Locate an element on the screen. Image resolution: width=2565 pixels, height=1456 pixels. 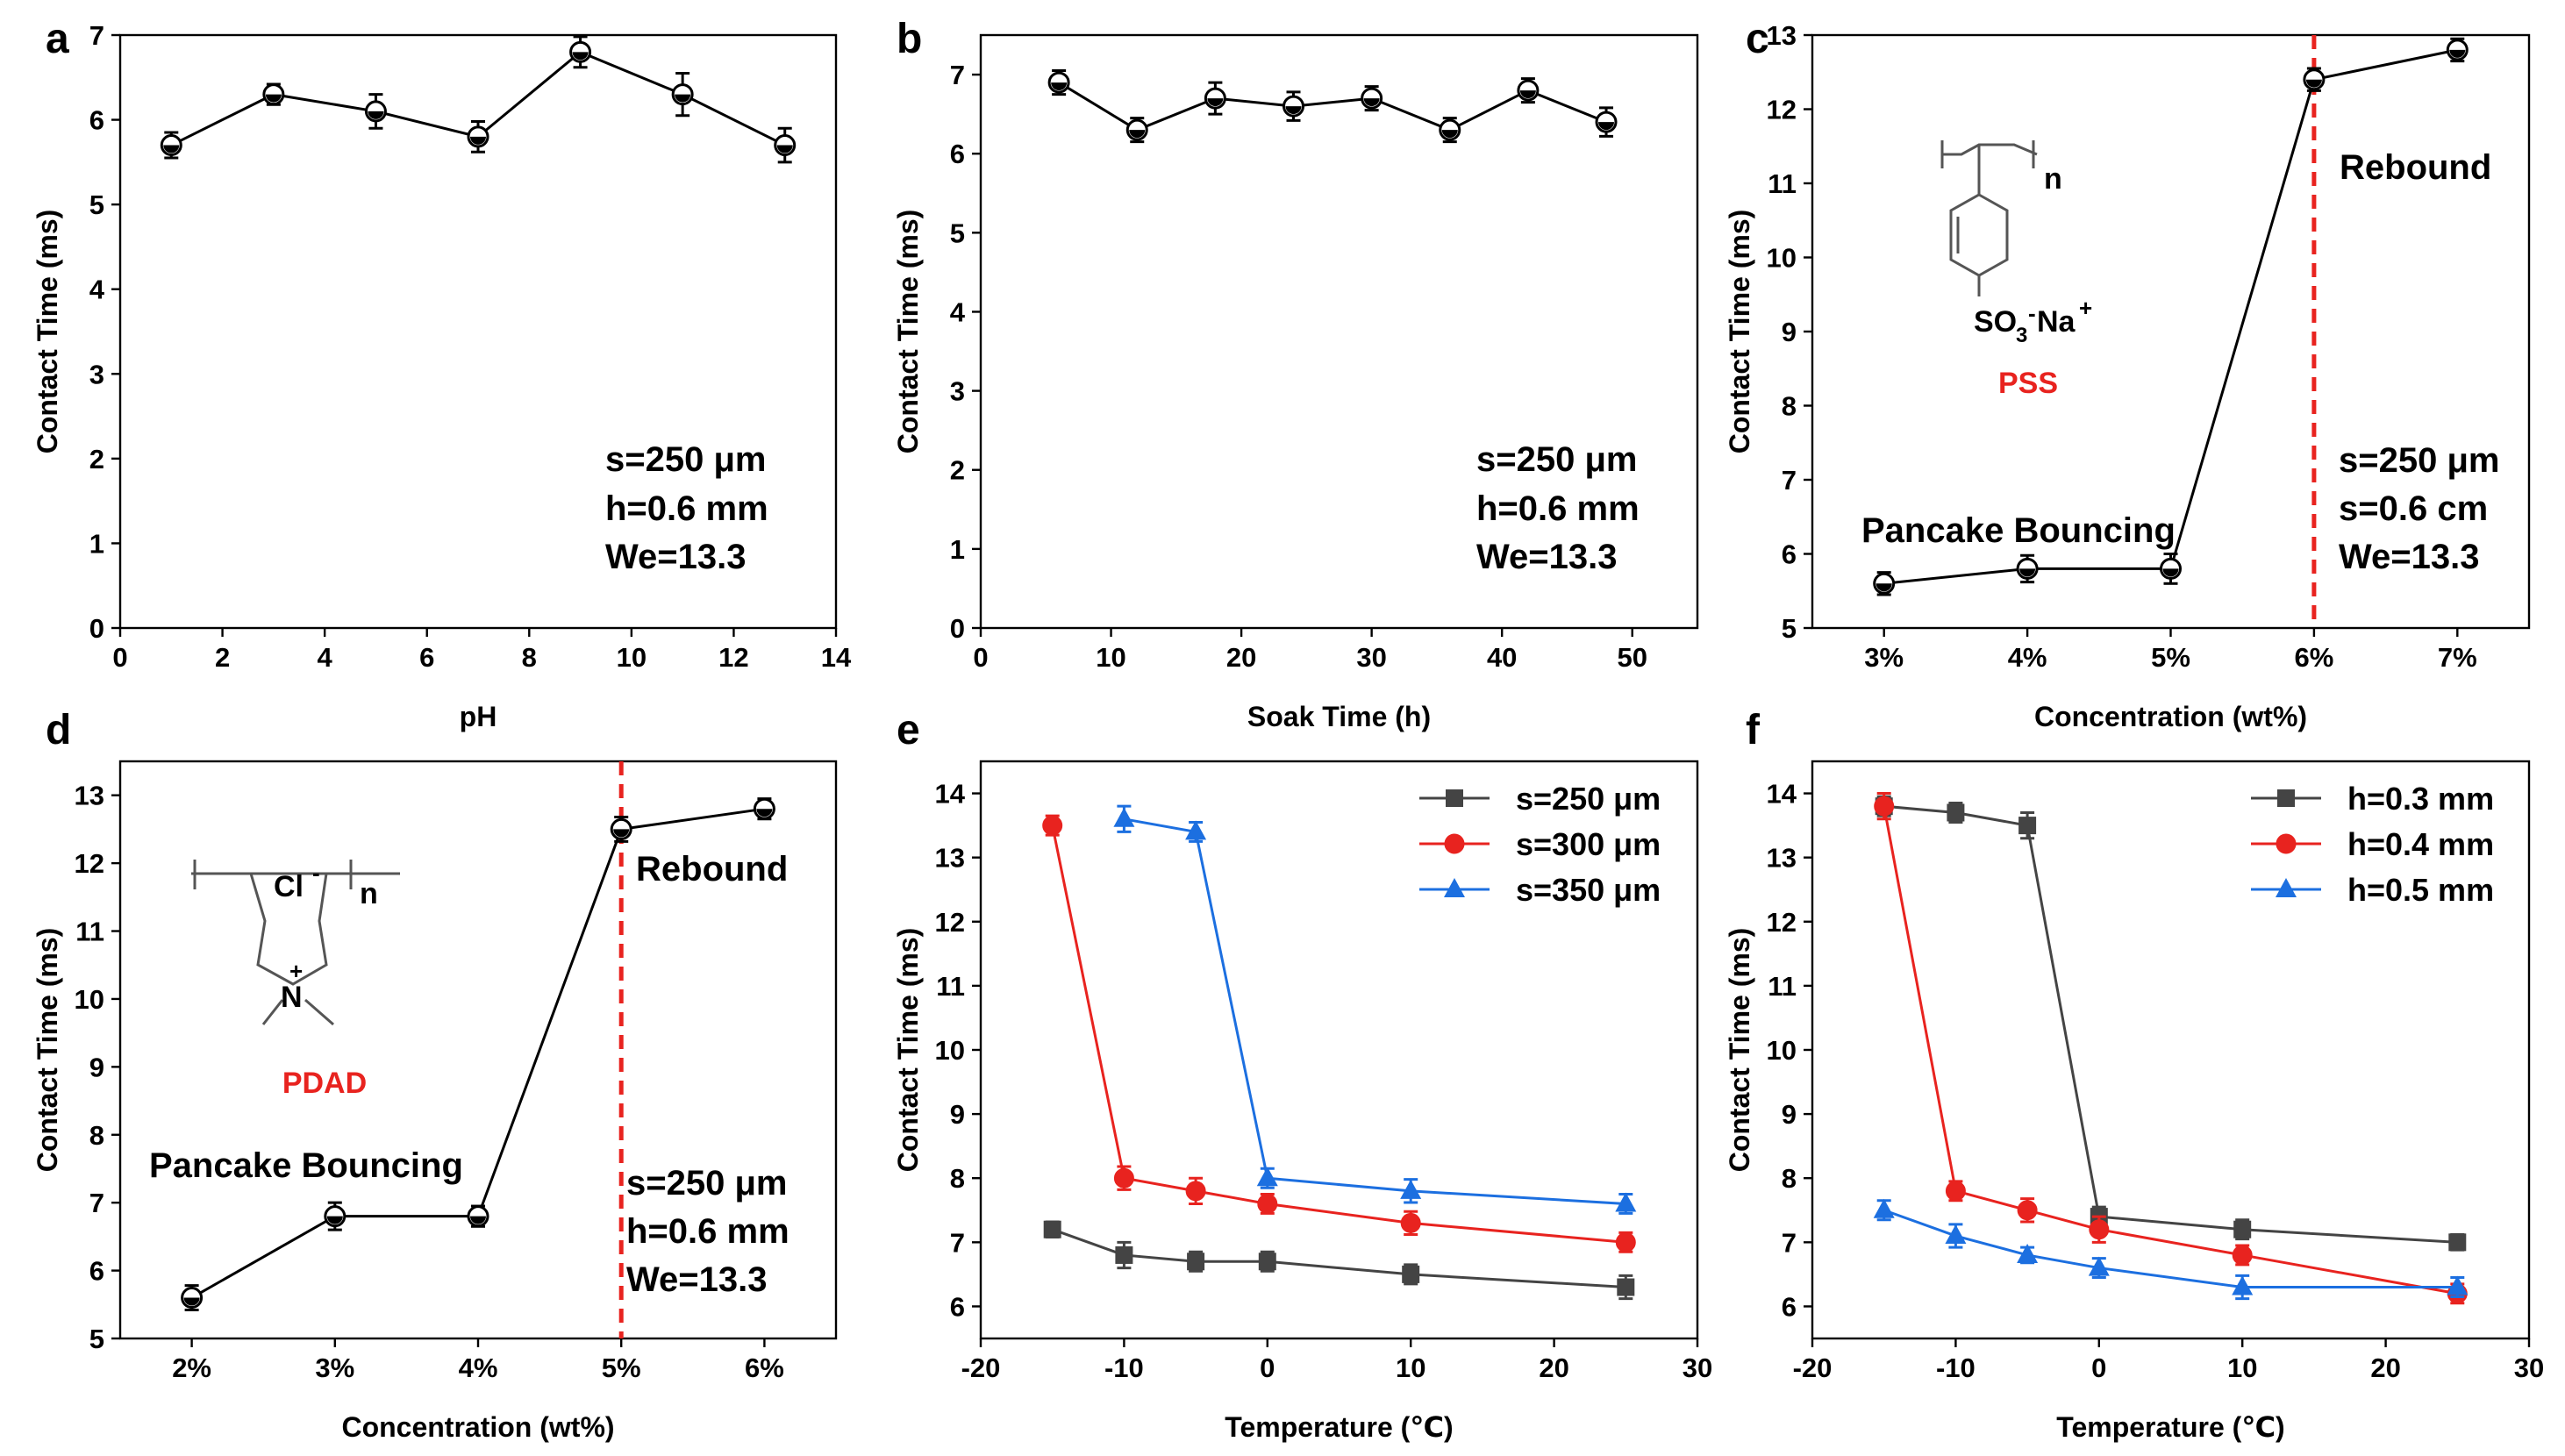
x-tick-label: 3% is located at coordinates (1884, 657).